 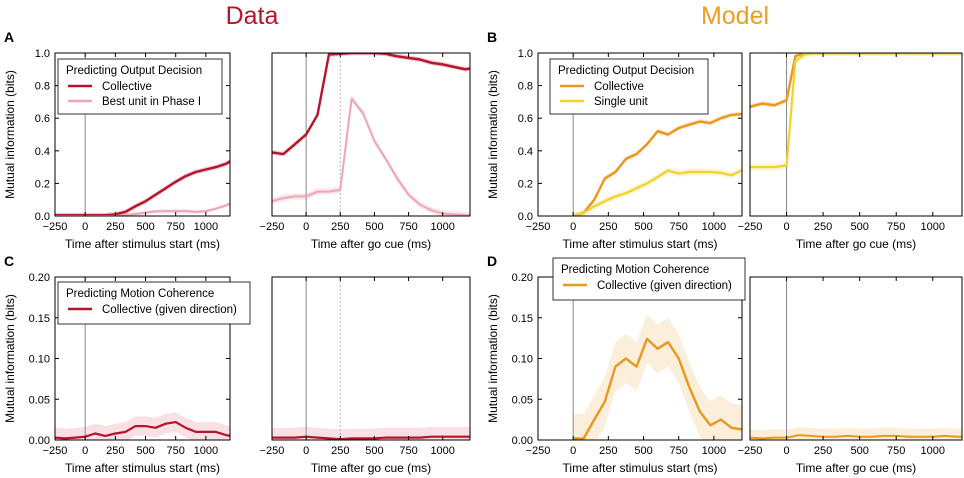 I want to click on subplot-c-go: −250 0 250 500 750 1000 Time after go cue (ms), so click(x=365, y=375).